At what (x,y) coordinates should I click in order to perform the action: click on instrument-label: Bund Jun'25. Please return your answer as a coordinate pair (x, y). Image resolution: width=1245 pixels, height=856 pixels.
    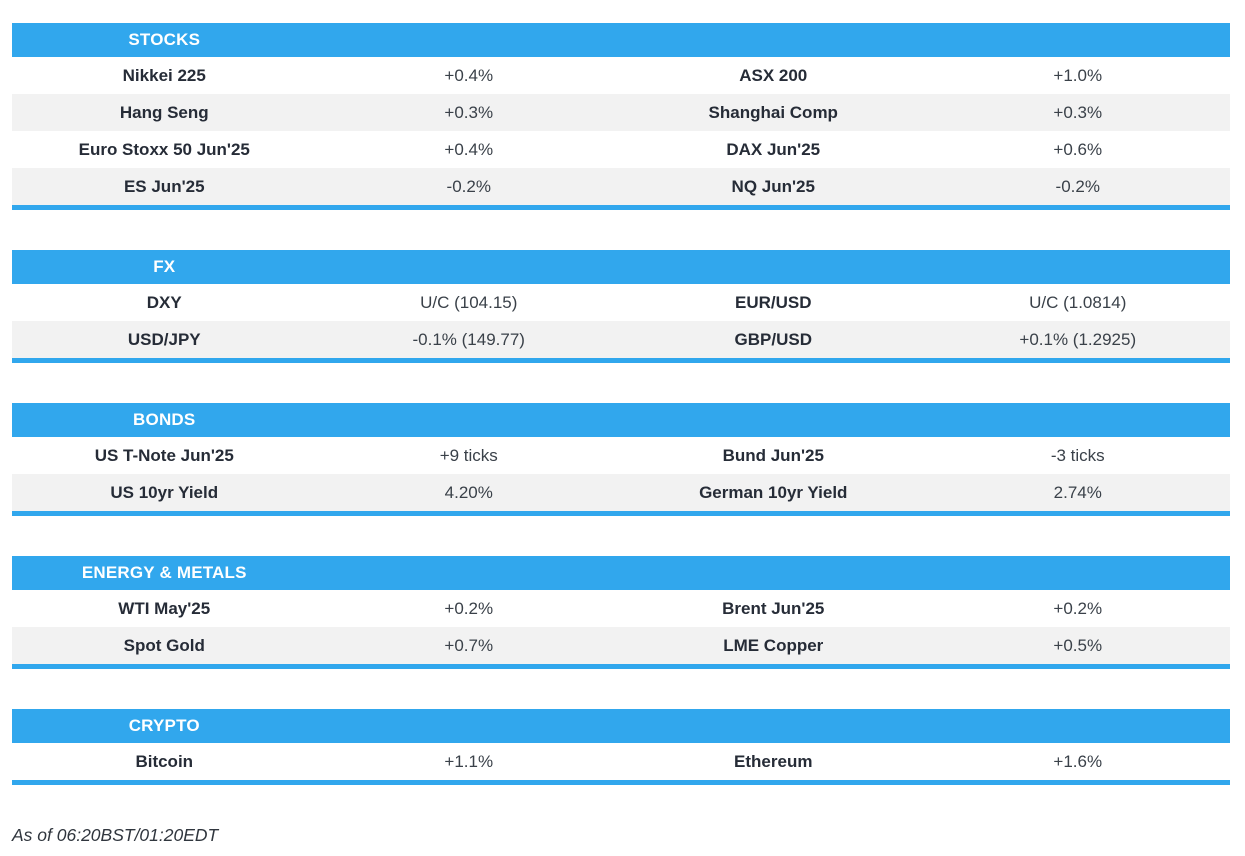
    Looking at the image, I should click on (773, 455).